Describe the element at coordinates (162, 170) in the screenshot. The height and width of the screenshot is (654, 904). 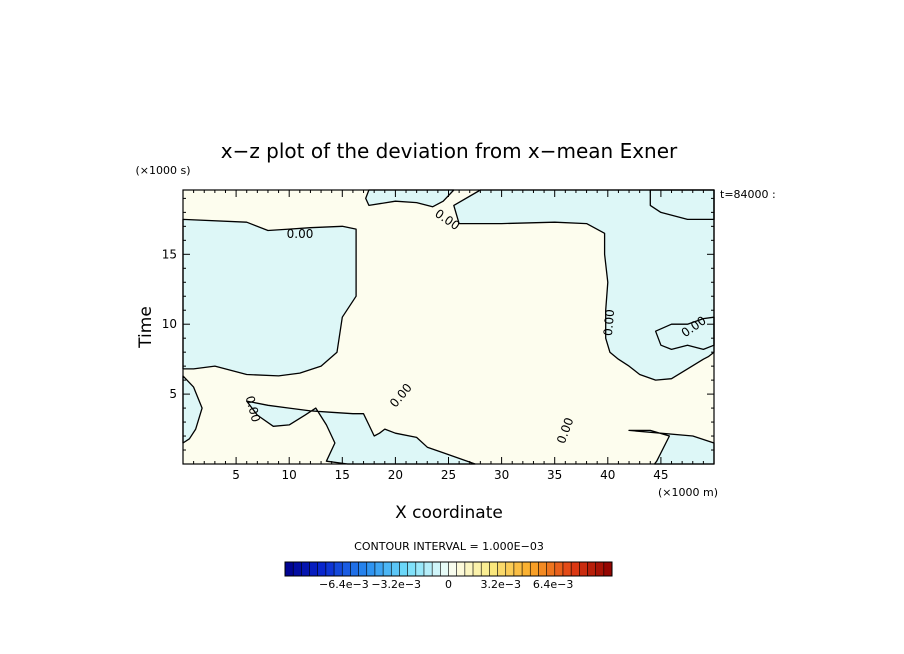
I see `y-axis-unit: (×1000 s)` at that location.